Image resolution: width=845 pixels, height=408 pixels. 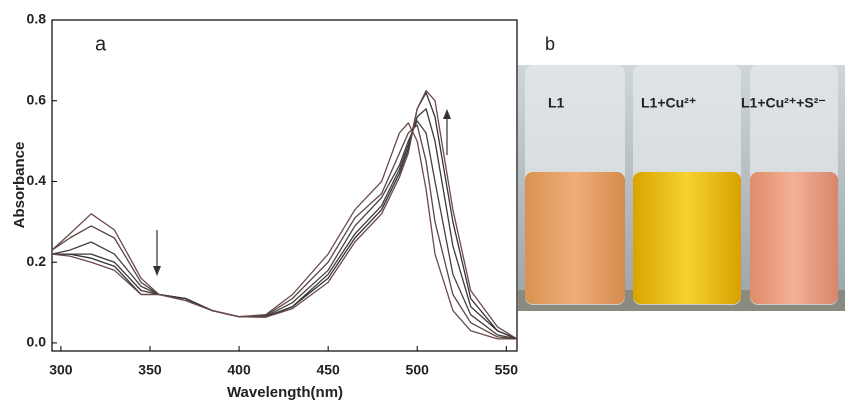 I want to click on vial-label: L1, so click(x=556, y=103).